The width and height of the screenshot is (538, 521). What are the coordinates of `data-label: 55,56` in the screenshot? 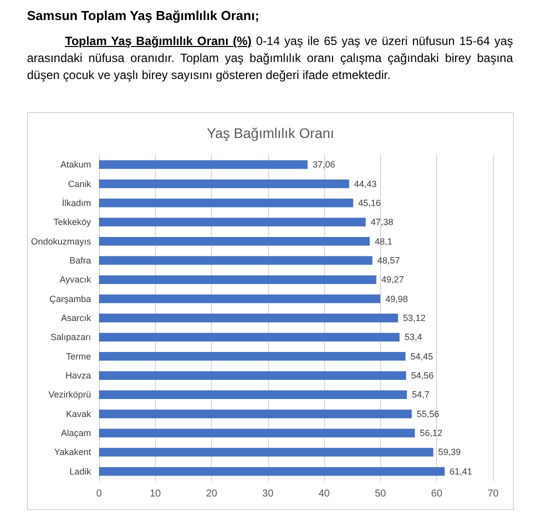 It's located at (428, 413).